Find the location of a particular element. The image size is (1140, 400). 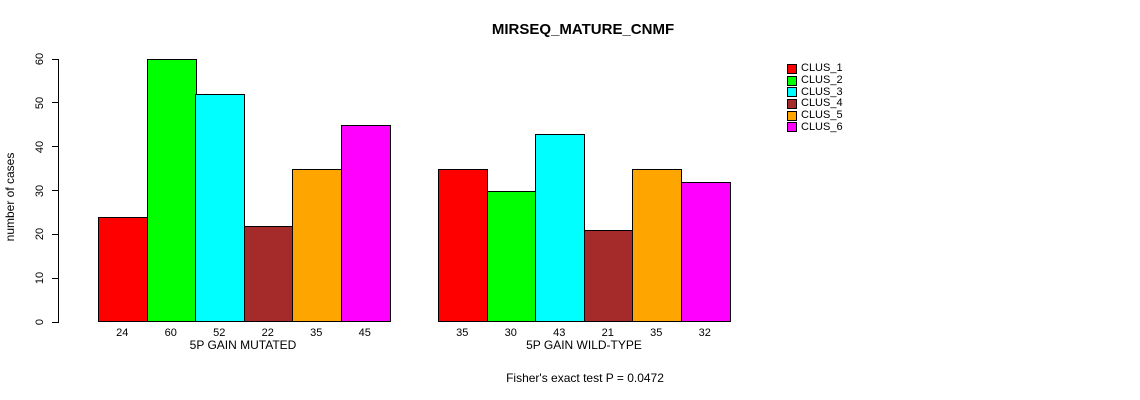

bar-clus_2-group1 is located at coordinates (172, 190).